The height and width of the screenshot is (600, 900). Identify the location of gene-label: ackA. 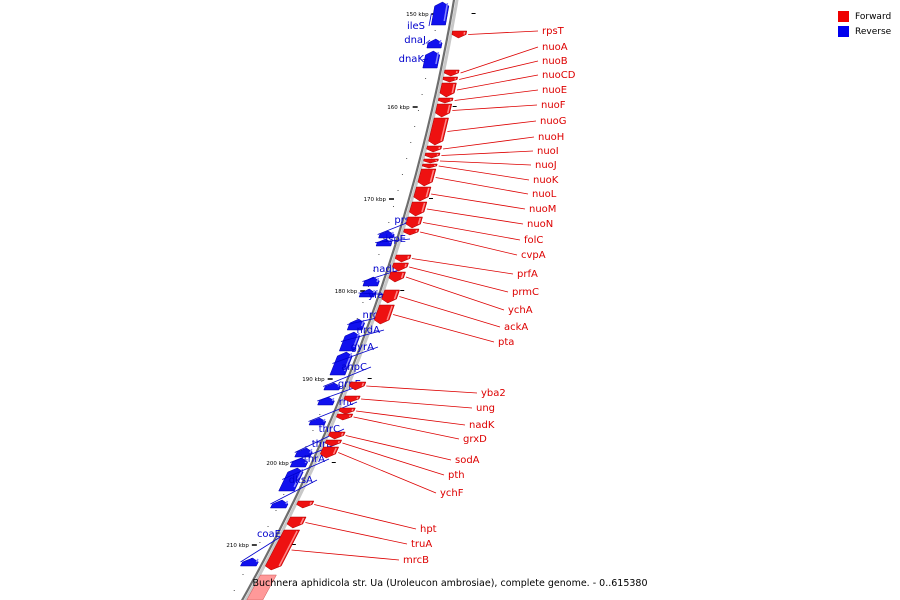
(516, 327).